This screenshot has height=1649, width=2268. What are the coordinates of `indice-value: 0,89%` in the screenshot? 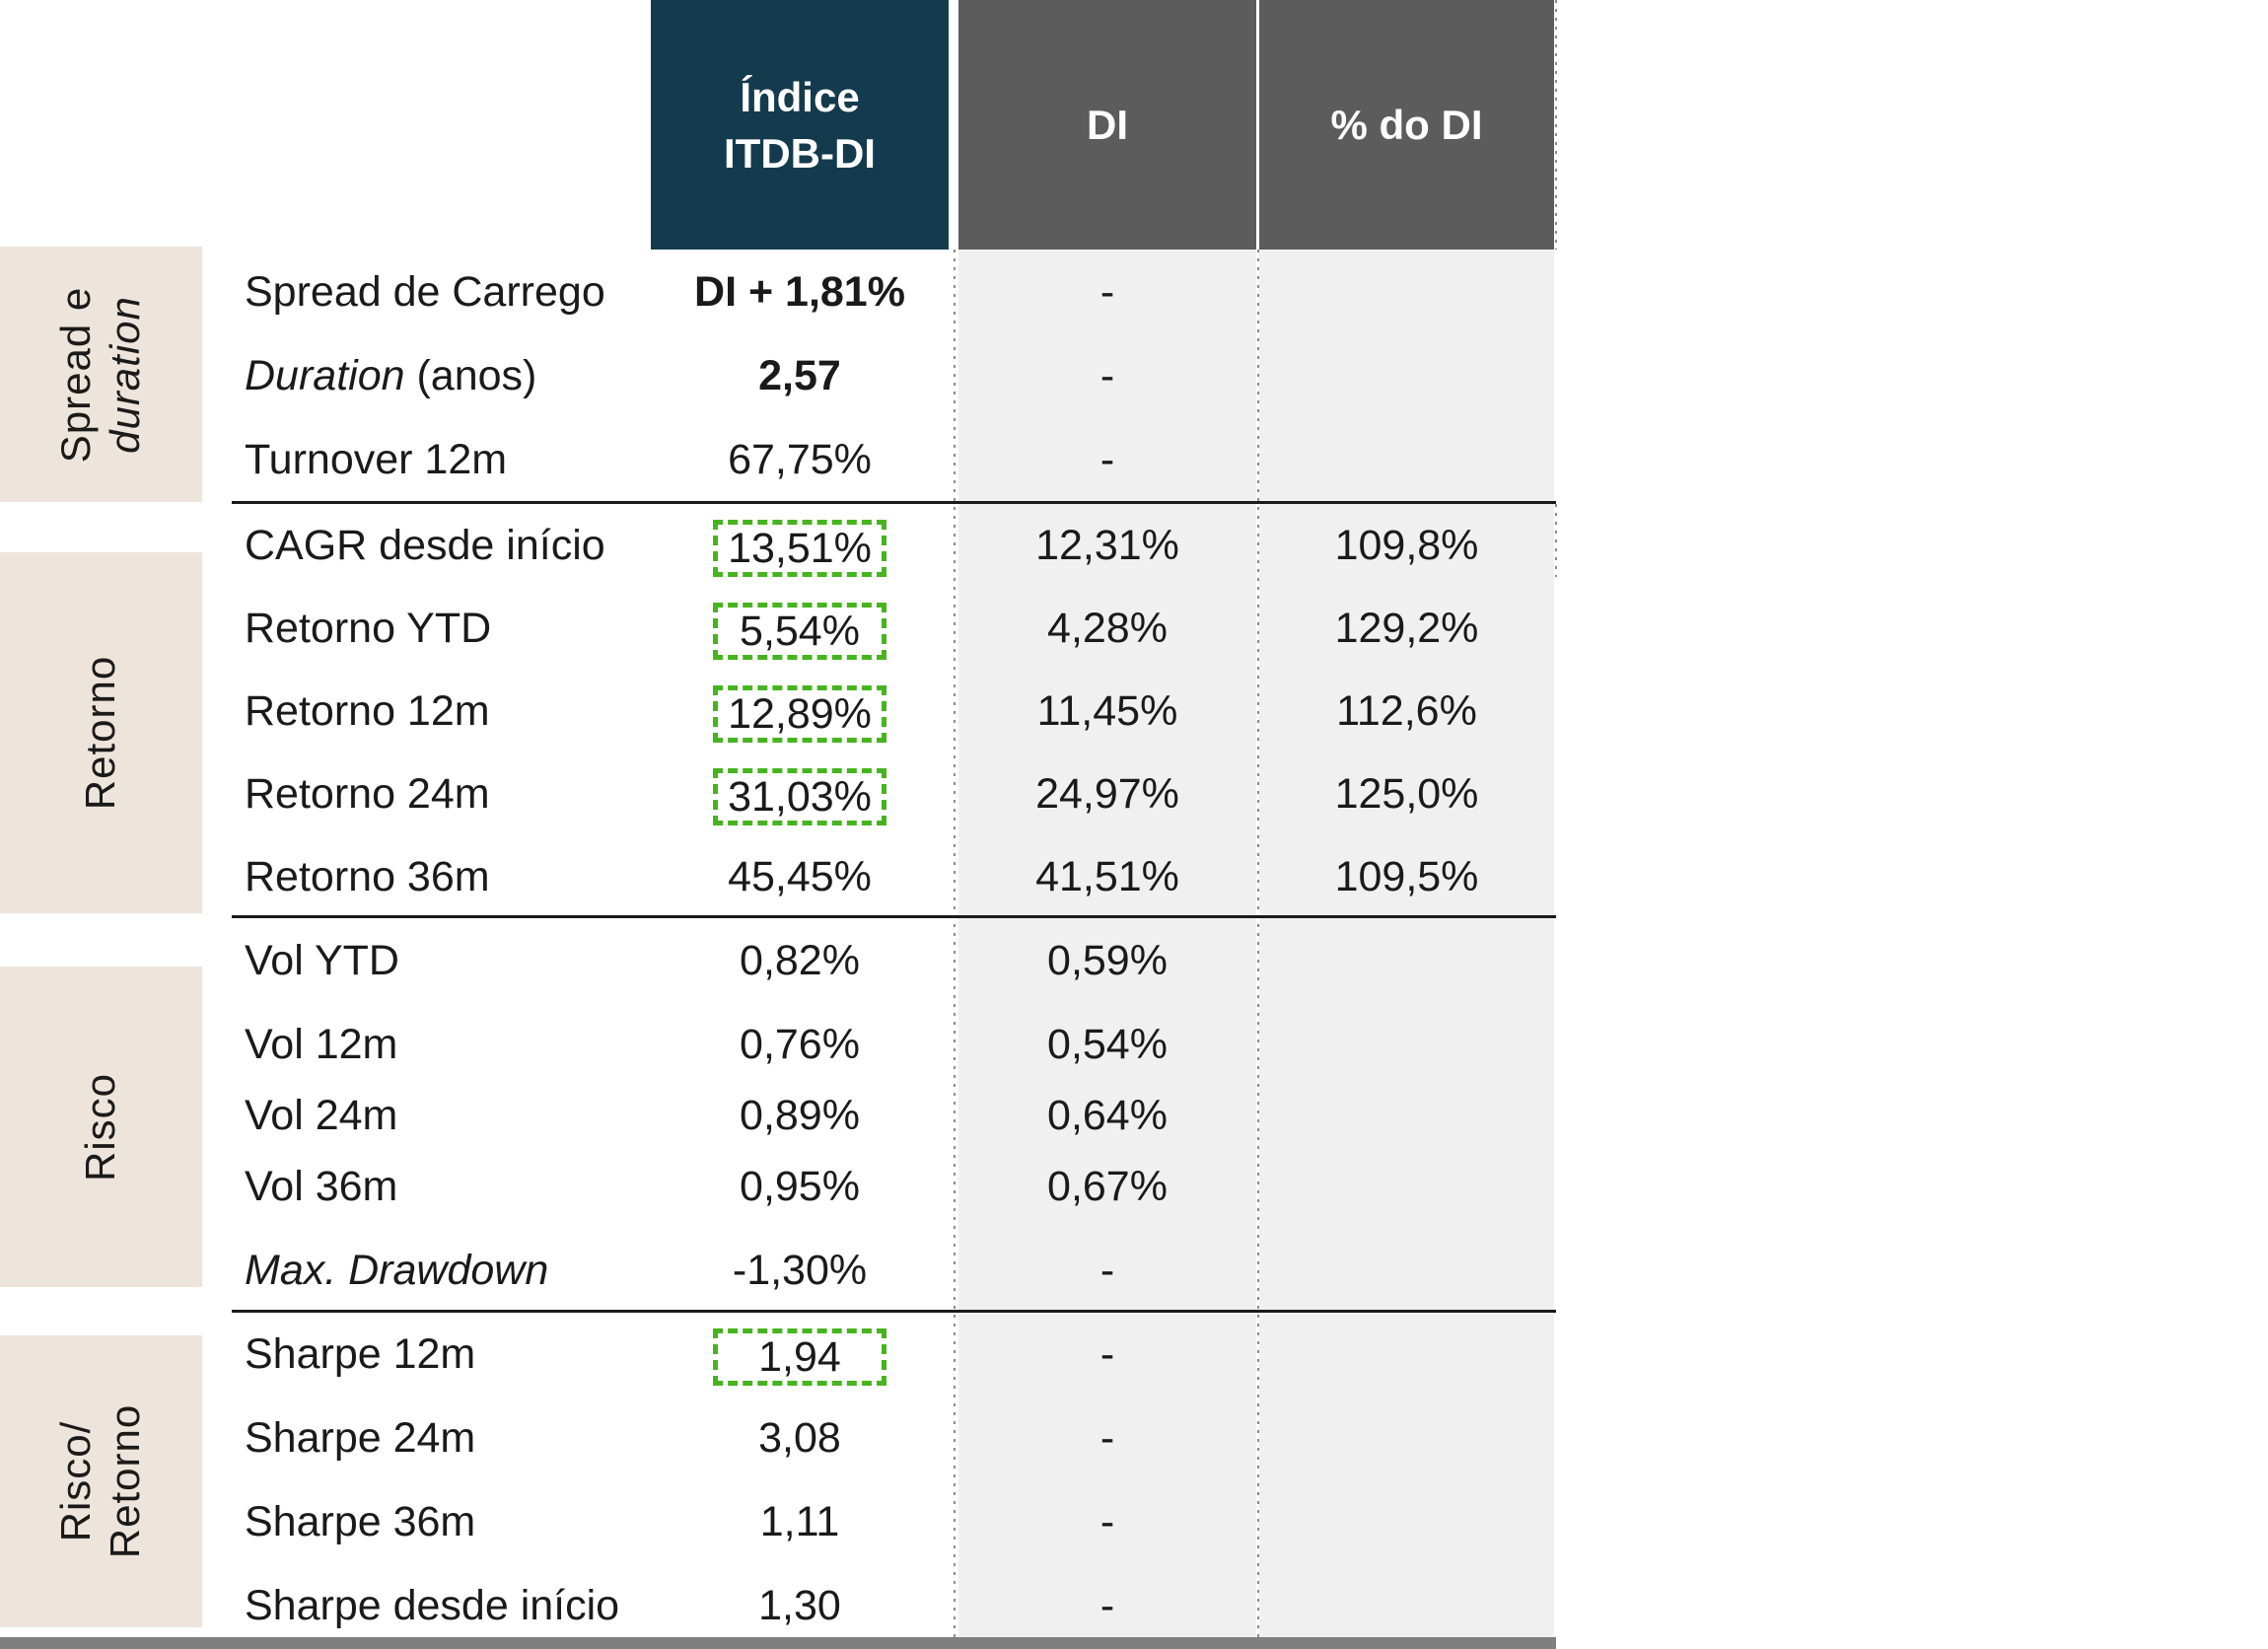 It's located at (800, 1115).